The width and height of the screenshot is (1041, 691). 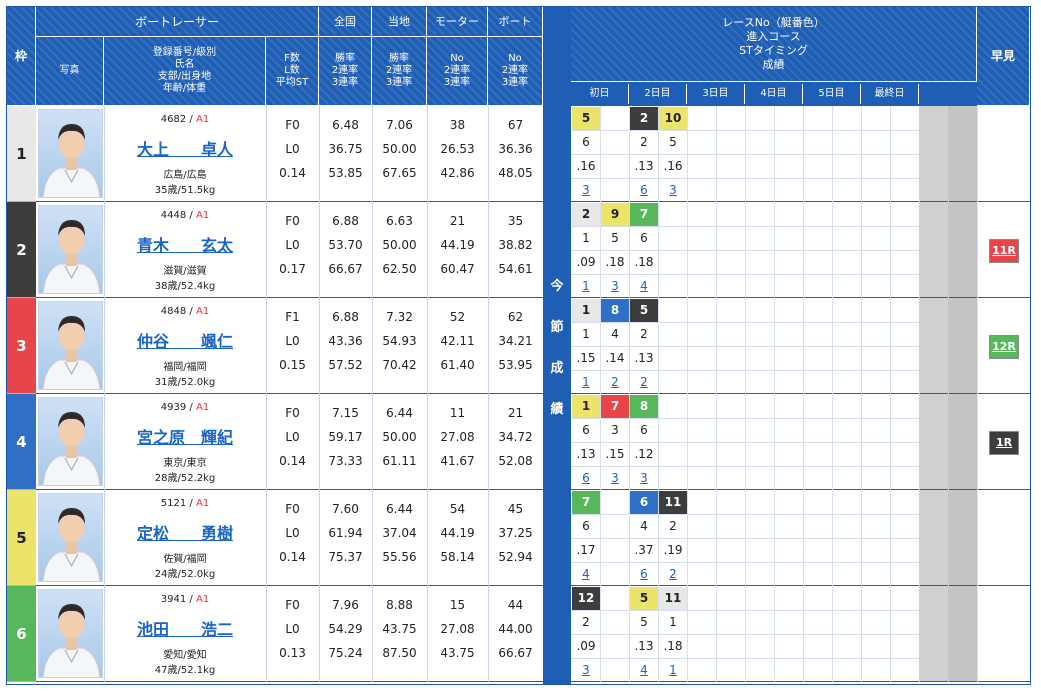 I want to click on hayami-race-button: 1R, so click(x=1004, y=443).